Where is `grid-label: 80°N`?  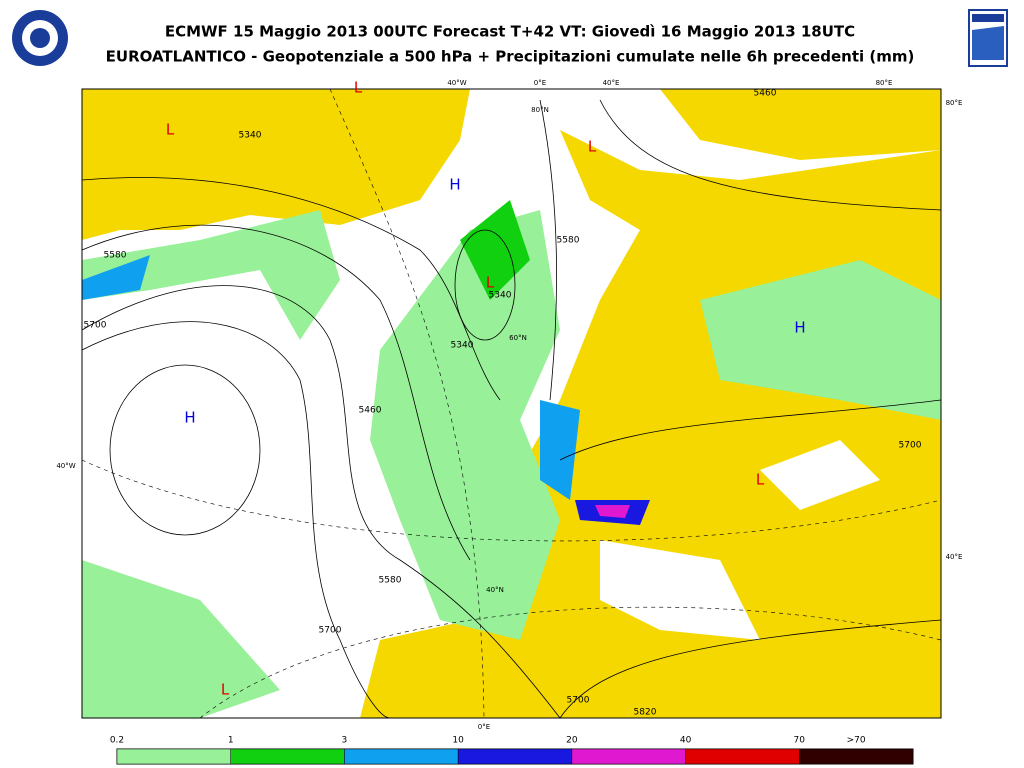
grid-label: 80°N is located at coordinates (540, 110).